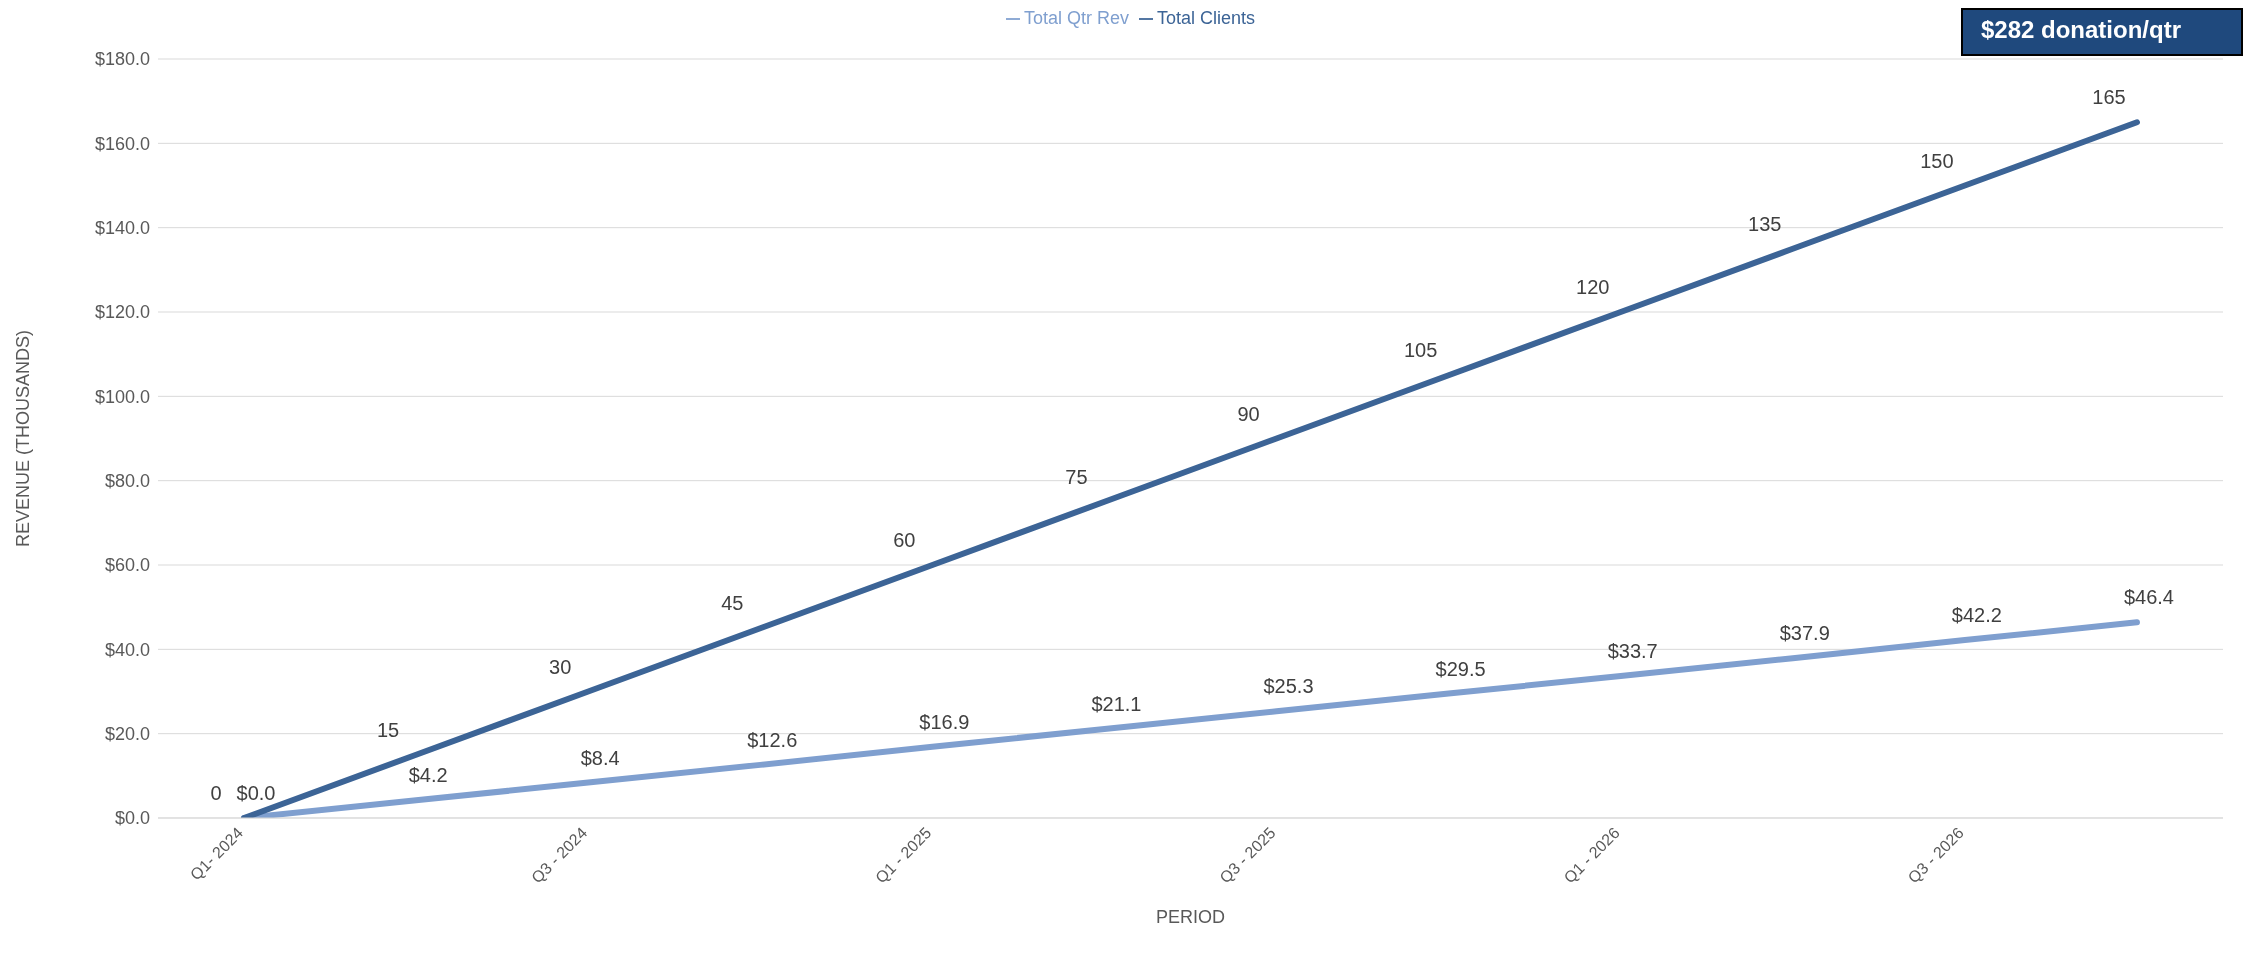 The height and width of the screenshot is (956, 2251). What do you see at coordinates (127, 734) in the screenshot?
I see `y-tick-label: $20.0` at bounding box center [127, 734].